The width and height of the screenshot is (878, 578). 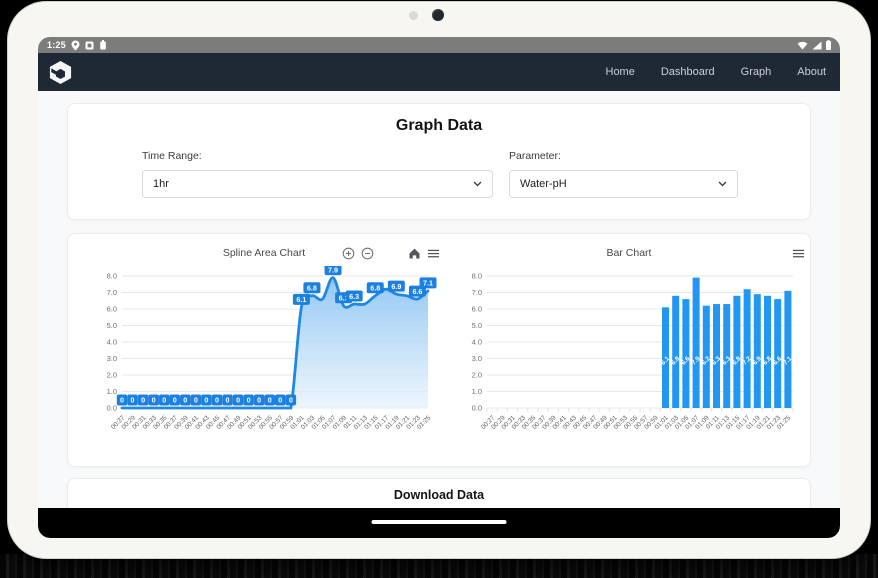 I want to click on nav-link-graph: Graph, so click(x=756, y=72).